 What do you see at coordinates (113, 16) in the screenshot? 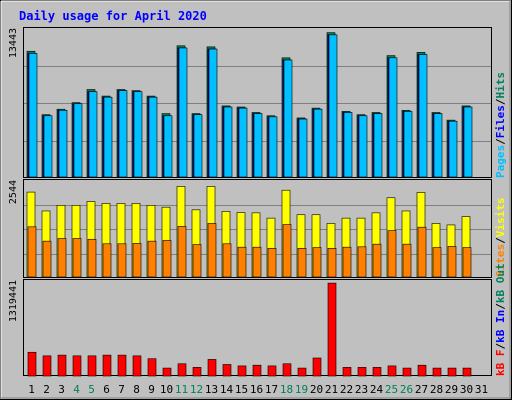
I see `chart-title: Daily usage for April 2020` at bounding box center [113, 16].